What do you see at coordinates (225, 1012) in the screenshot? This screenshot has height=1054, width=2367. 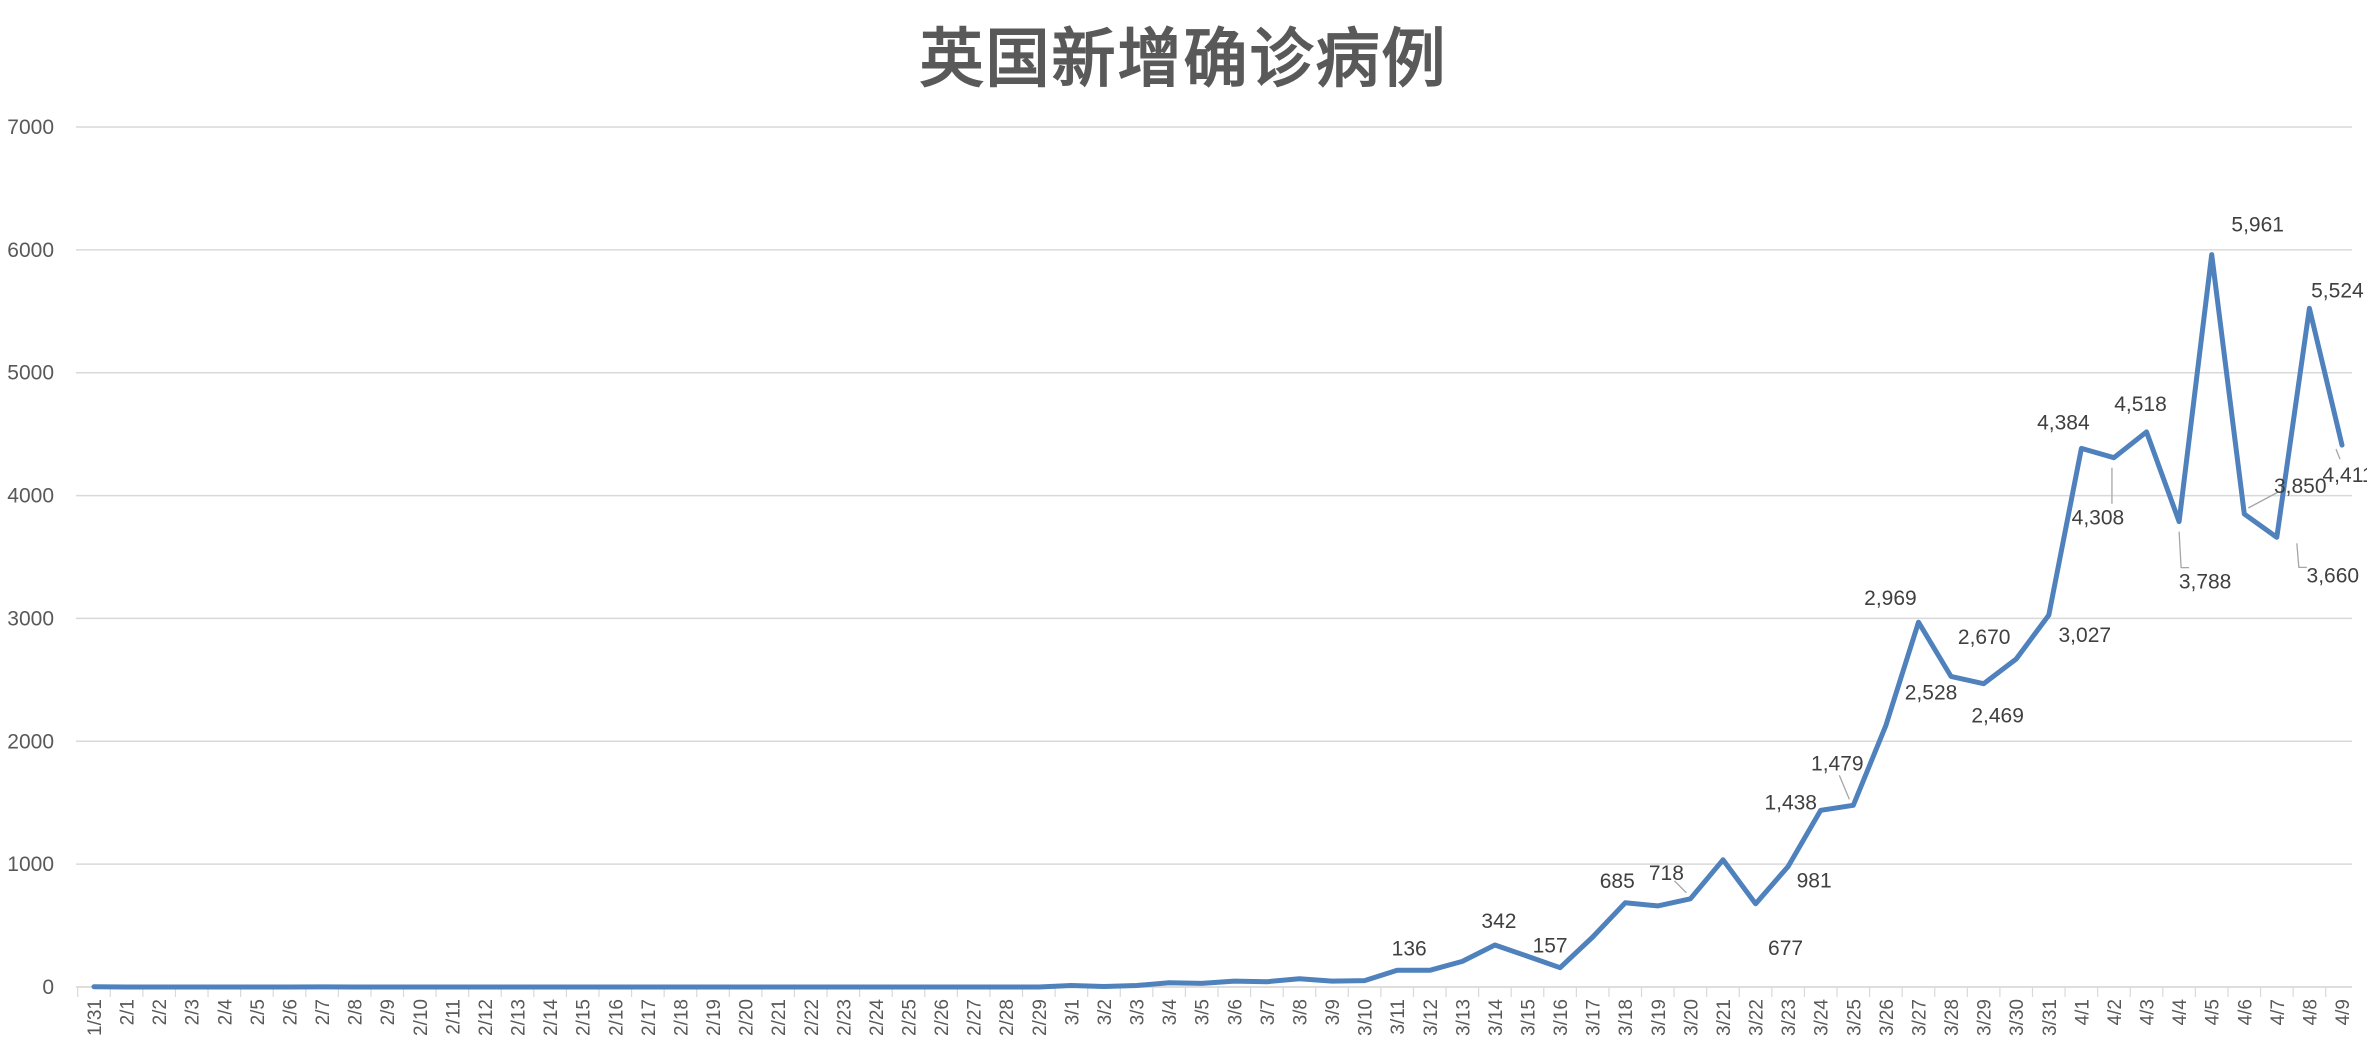 I see `x-tick-label: 2/4` at bounding box center [225, 1012].